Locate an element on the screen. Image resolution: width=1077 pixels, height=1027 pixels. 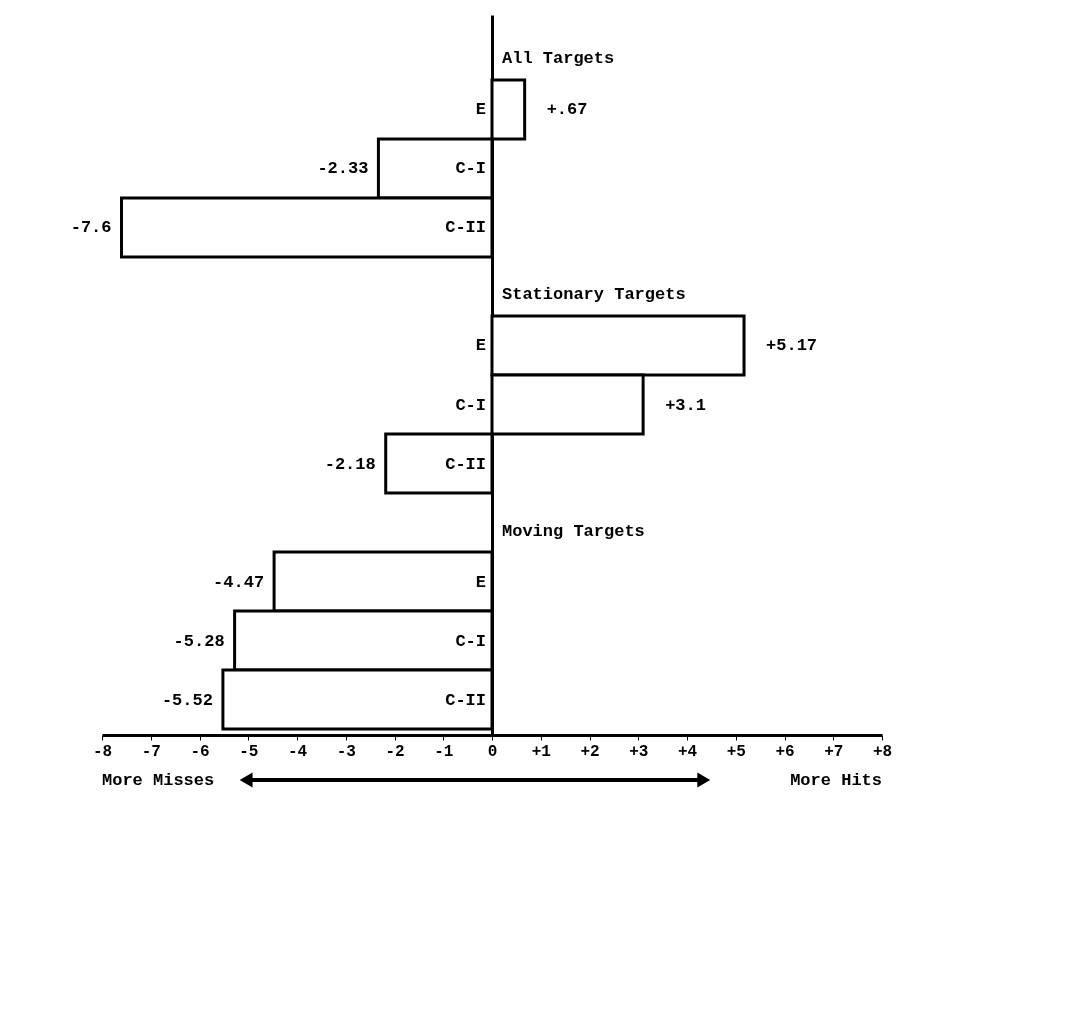
x-tick-label: +3 is located at coordinates (639, 751).